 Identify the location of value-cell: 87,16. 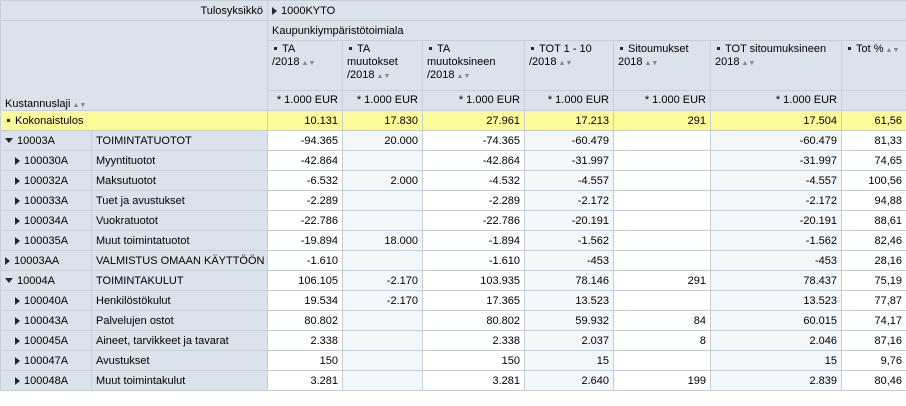
(873, 340).